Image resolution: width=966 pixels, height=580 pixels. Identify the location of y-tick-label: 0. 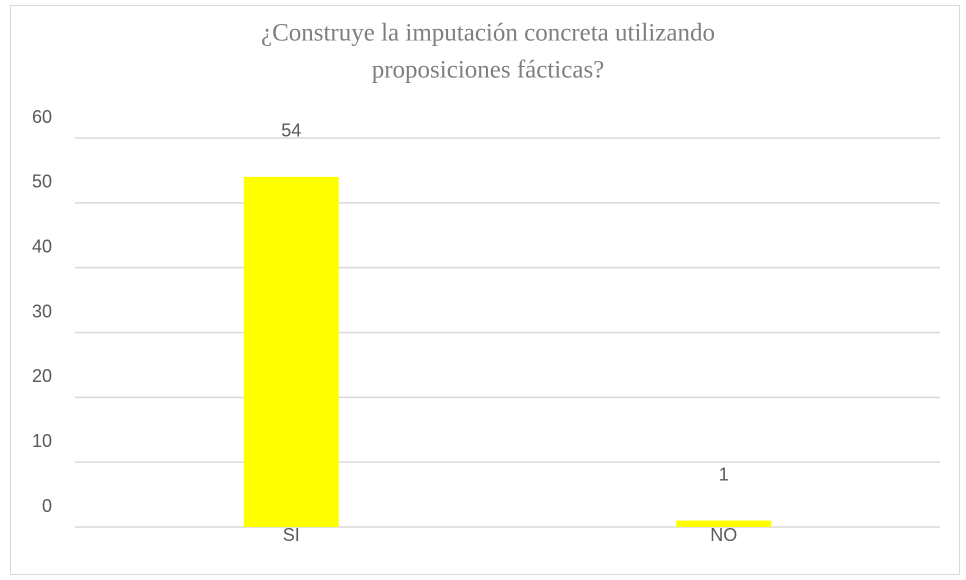
(47, 506).